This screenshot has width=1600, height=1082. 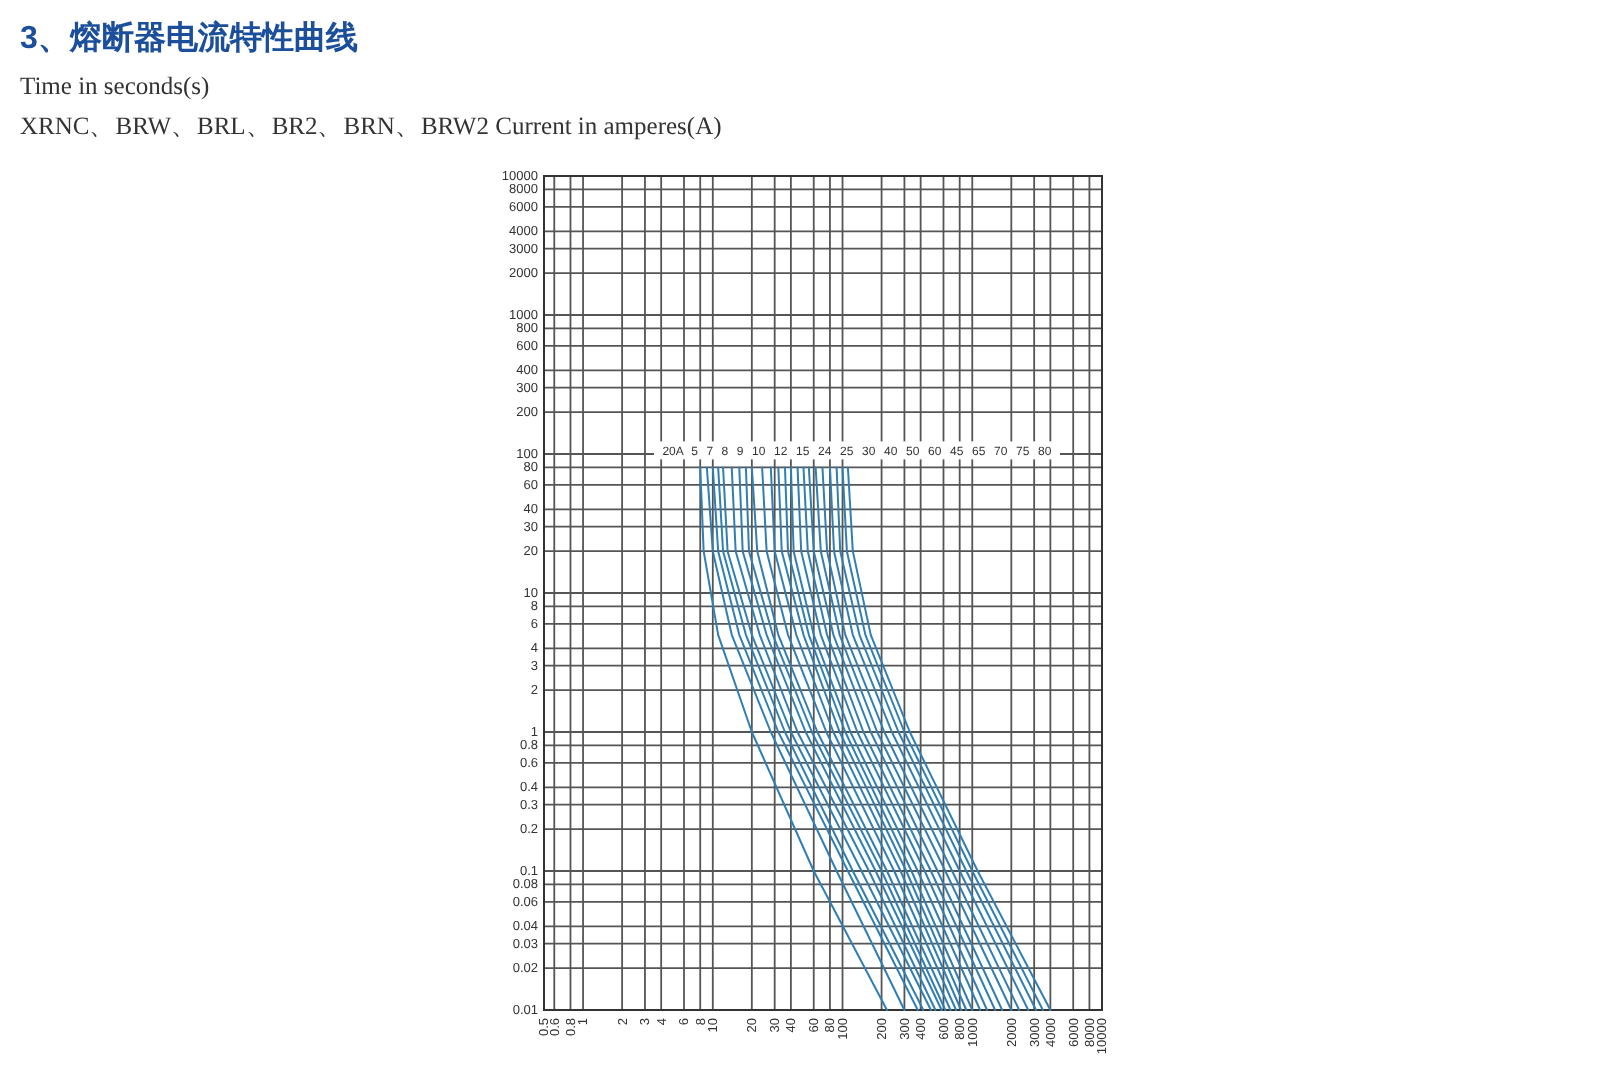 I want to click on text: Time in seconds(s), so click(x=115, y=86).